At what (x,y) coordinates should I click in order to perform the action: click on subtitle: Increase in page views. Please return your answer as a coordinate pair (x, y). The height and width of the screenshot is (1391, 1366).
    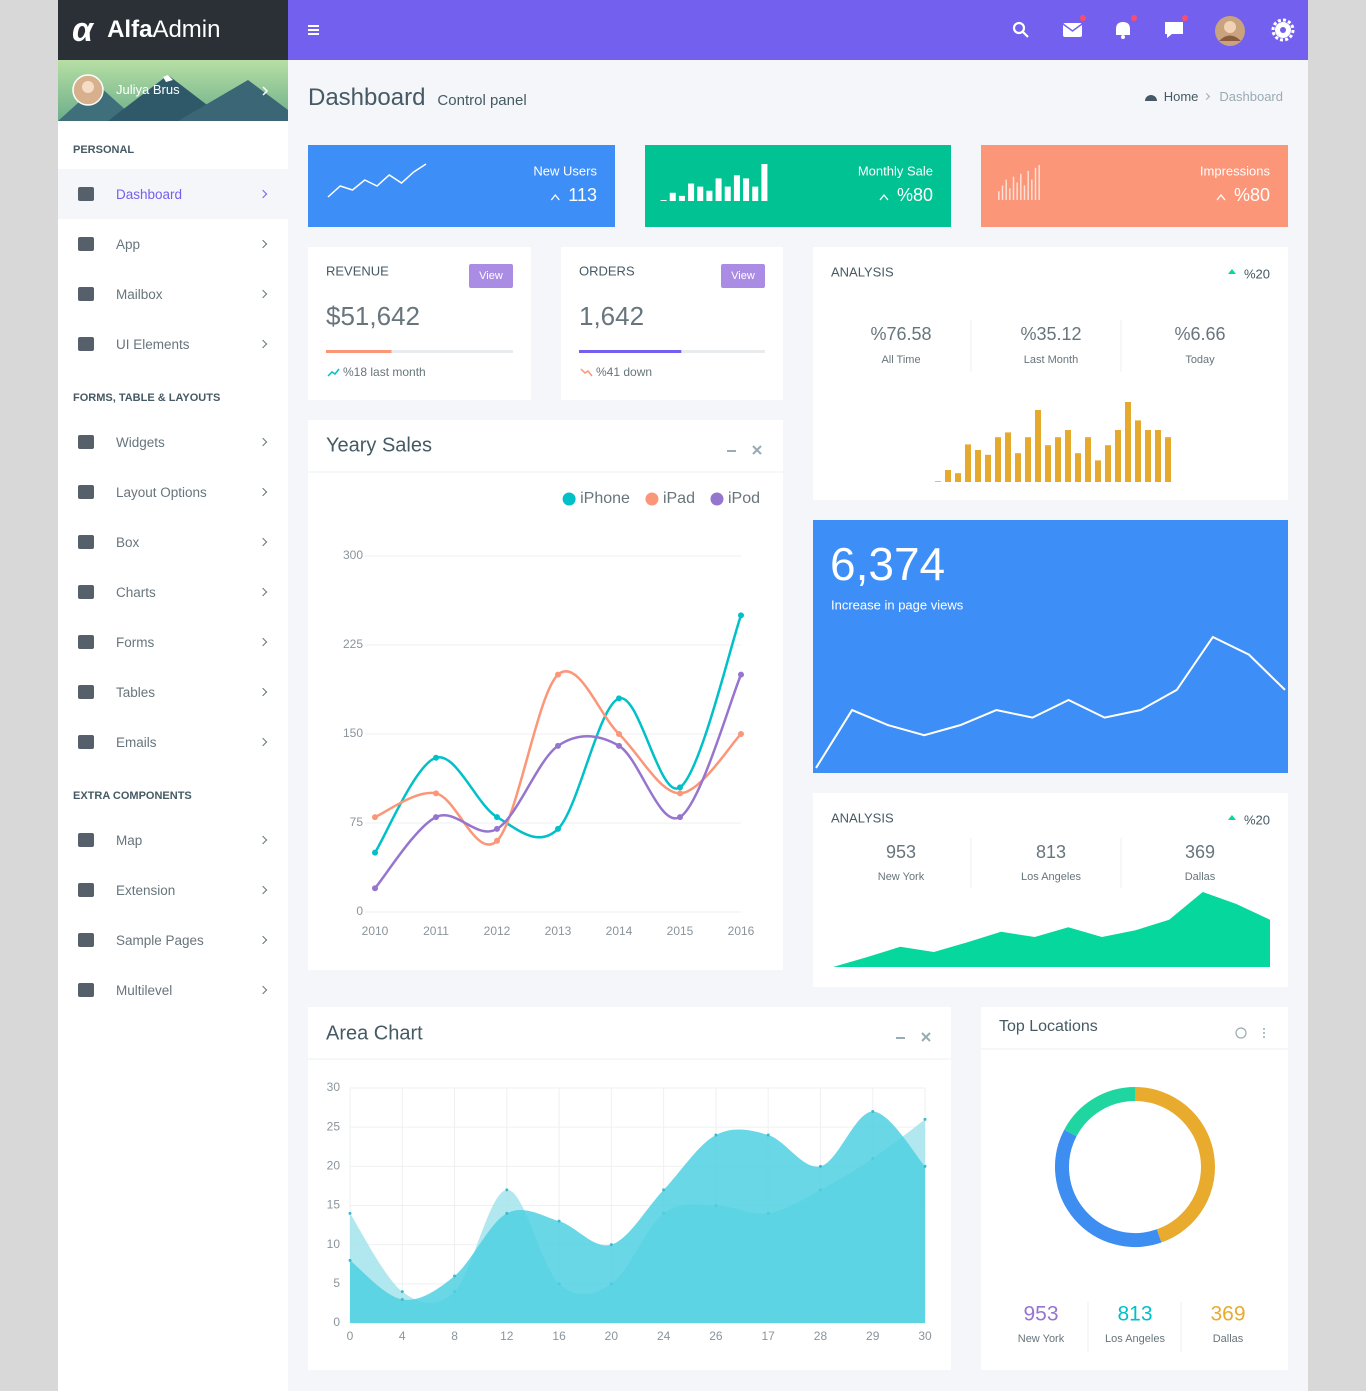
    Looking at the image, I should click on (897, 604).